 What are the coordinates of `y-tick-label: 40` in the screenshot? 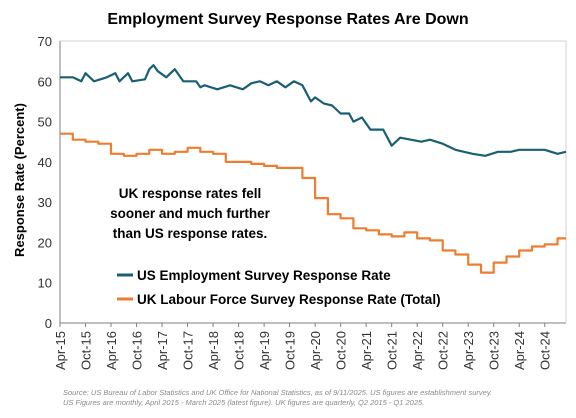 It's located at (45, 162).